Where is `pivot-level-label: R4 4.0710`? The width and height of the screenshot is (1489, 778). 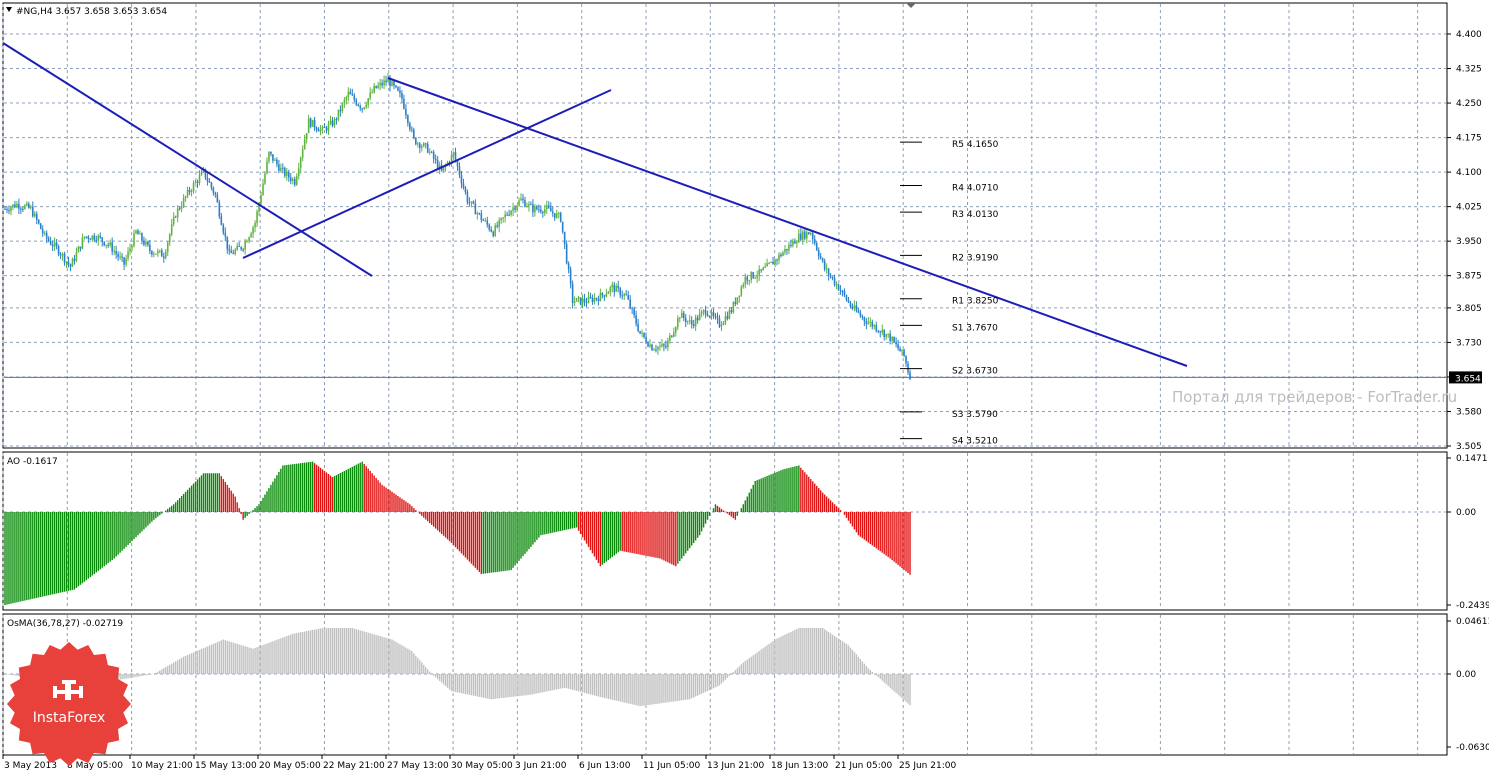
pivot-level-label: R4 4.0710 is located at coordinates (975, 188).